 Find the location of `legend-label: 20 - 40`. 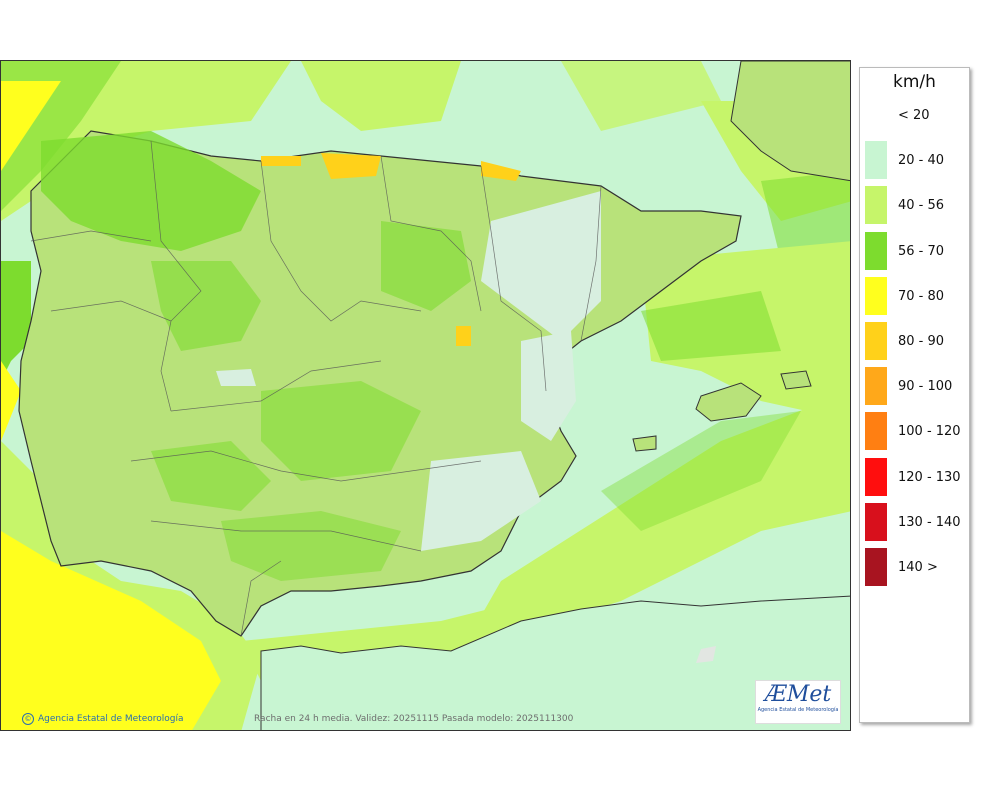

legend-label: 20 - 40 is located at coordinates (921, 161).